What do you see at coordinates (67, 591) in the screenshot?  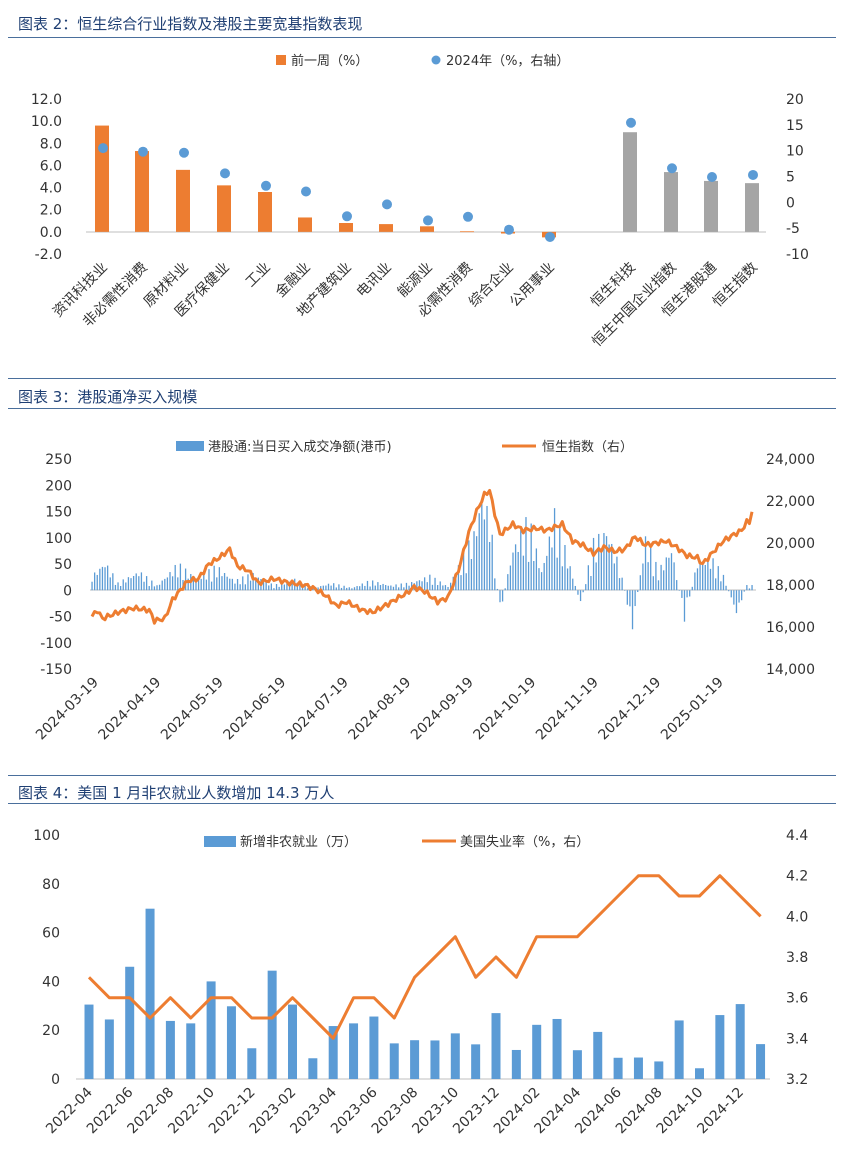 I see `y-tick-label: 0` at bounding box center [67, 591].